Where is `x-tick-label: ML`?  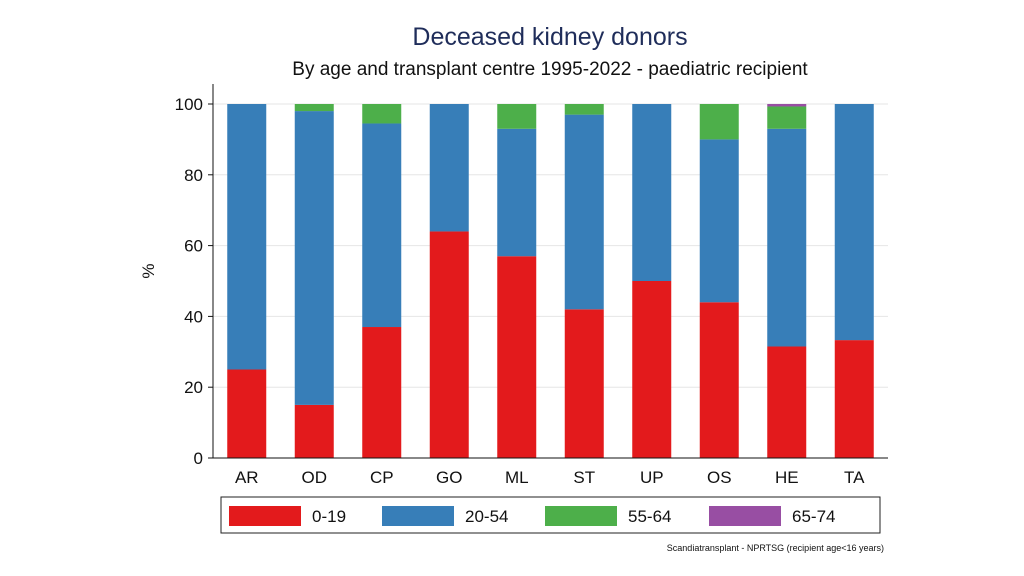
x-tick-label: ML is located at coordinates (517, 477).